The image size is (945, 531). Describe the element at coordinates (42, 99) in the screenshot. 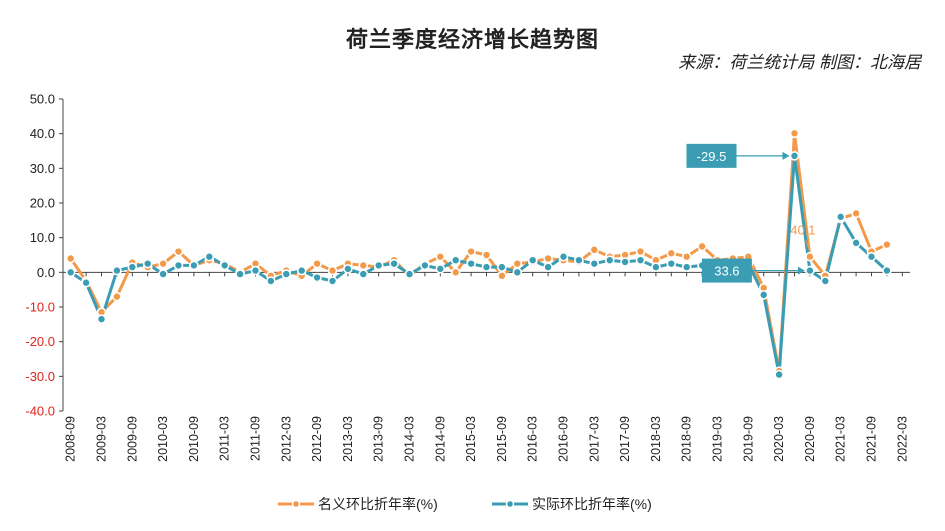

I see `y-tick-label: 50.0` at that location.